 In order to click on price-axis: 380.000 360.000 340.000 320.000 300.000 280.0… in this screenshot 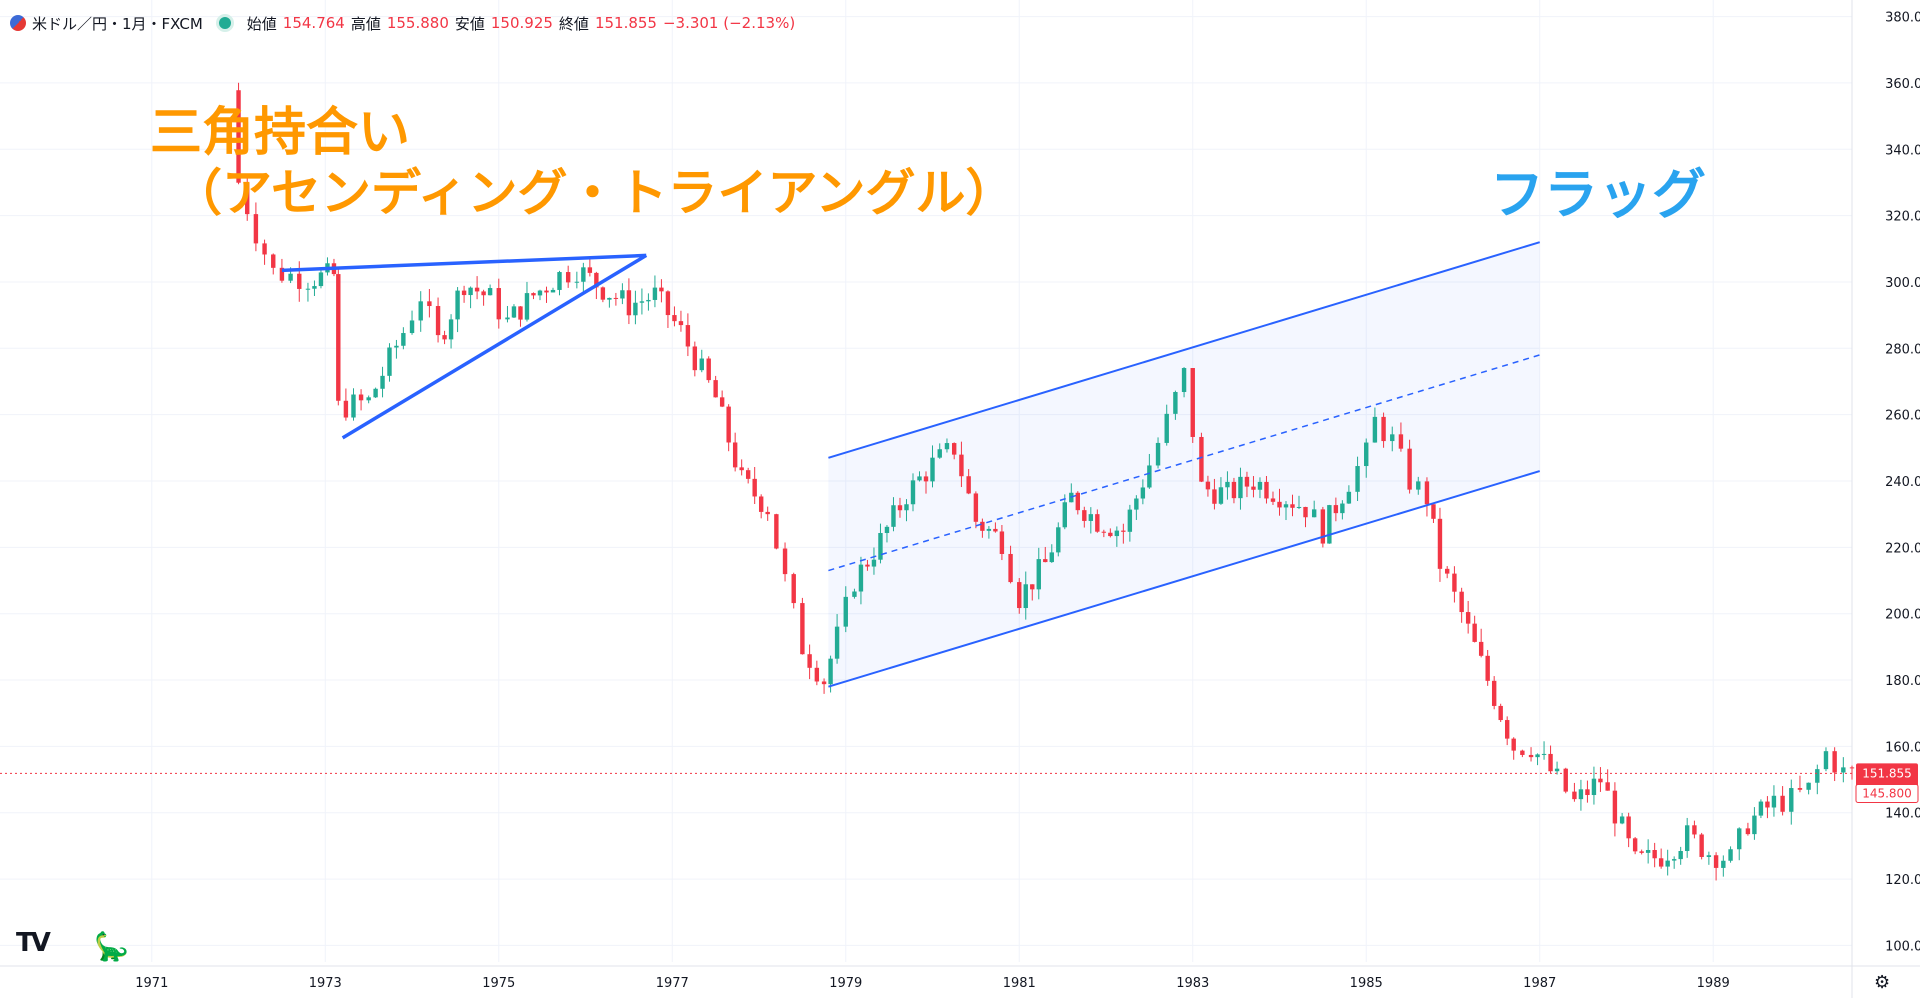, I will do `click(1885, 499)`.